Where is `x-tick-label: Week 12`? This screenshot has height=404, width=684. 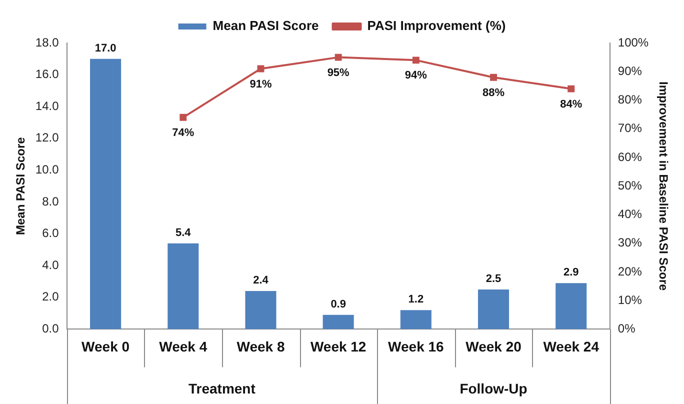
x-tick-label: Week 12 is located at coordinates (338, 346).